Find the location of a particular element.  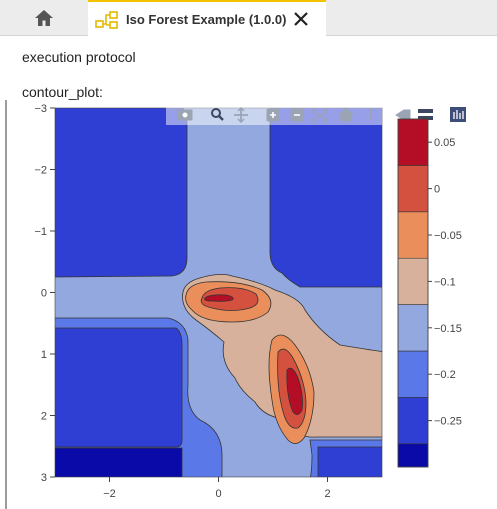

modebar-icons is located at coordinates (321, 115).